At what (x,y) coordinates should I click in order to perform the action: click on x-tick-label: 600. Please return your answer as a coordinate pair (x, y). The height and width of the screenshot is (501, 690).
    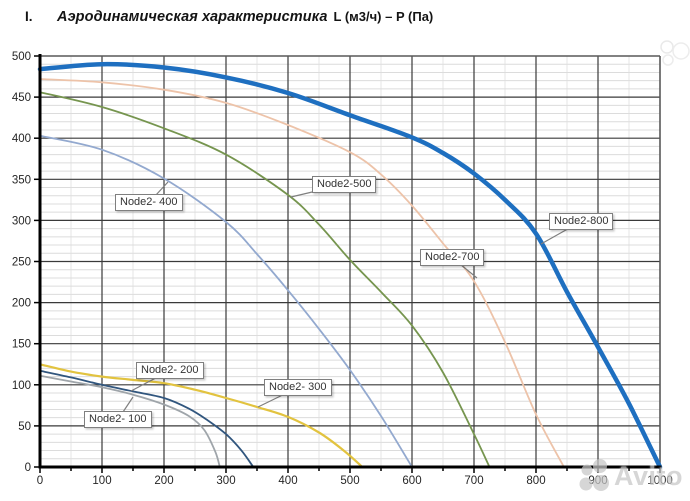
    Looking at the image, I should click on (411, 481).